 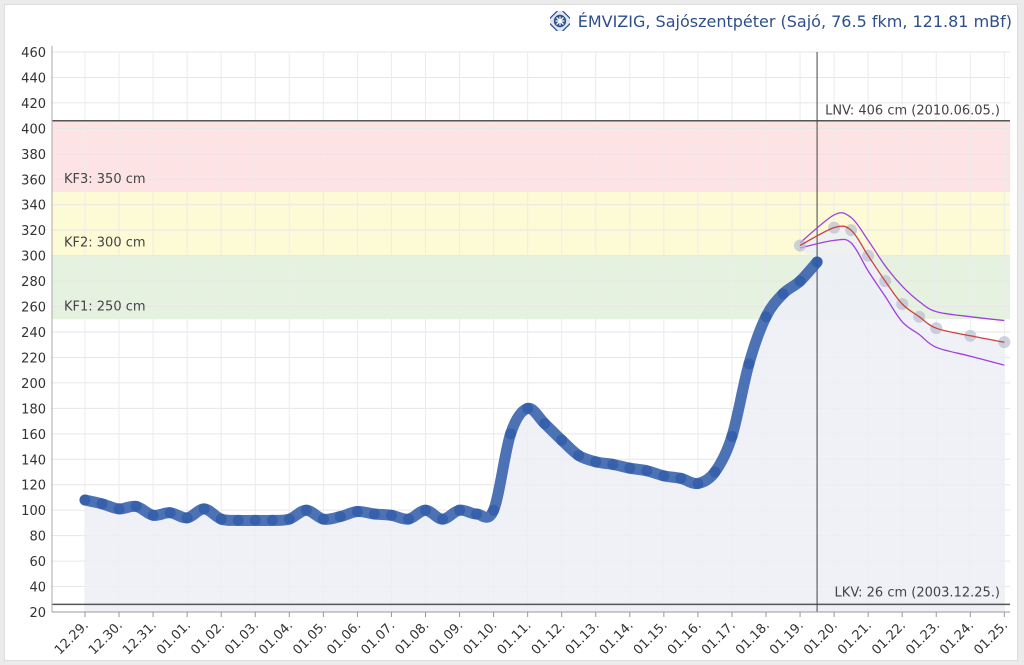 What do you see at coordinates (651, 638) in the screenshot?
I see `x-tick-label: 01.15.` at bounding box center [651, 638].